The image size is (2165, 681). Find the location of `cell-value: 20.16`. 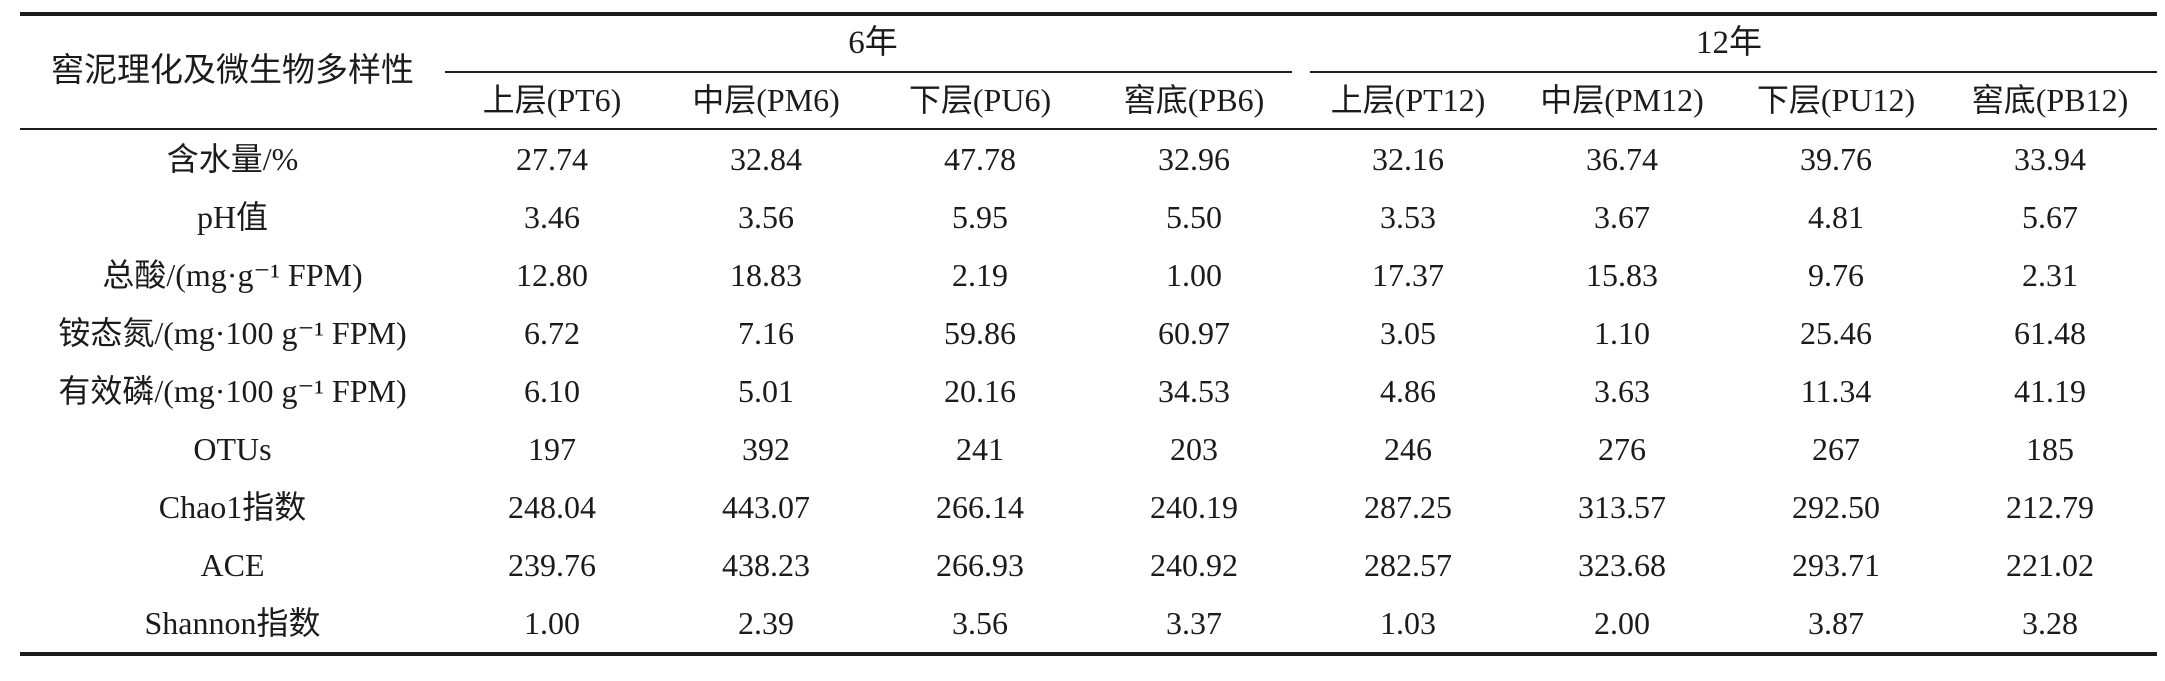

cell-value: 20.16 is located at coordinates (980, 390).